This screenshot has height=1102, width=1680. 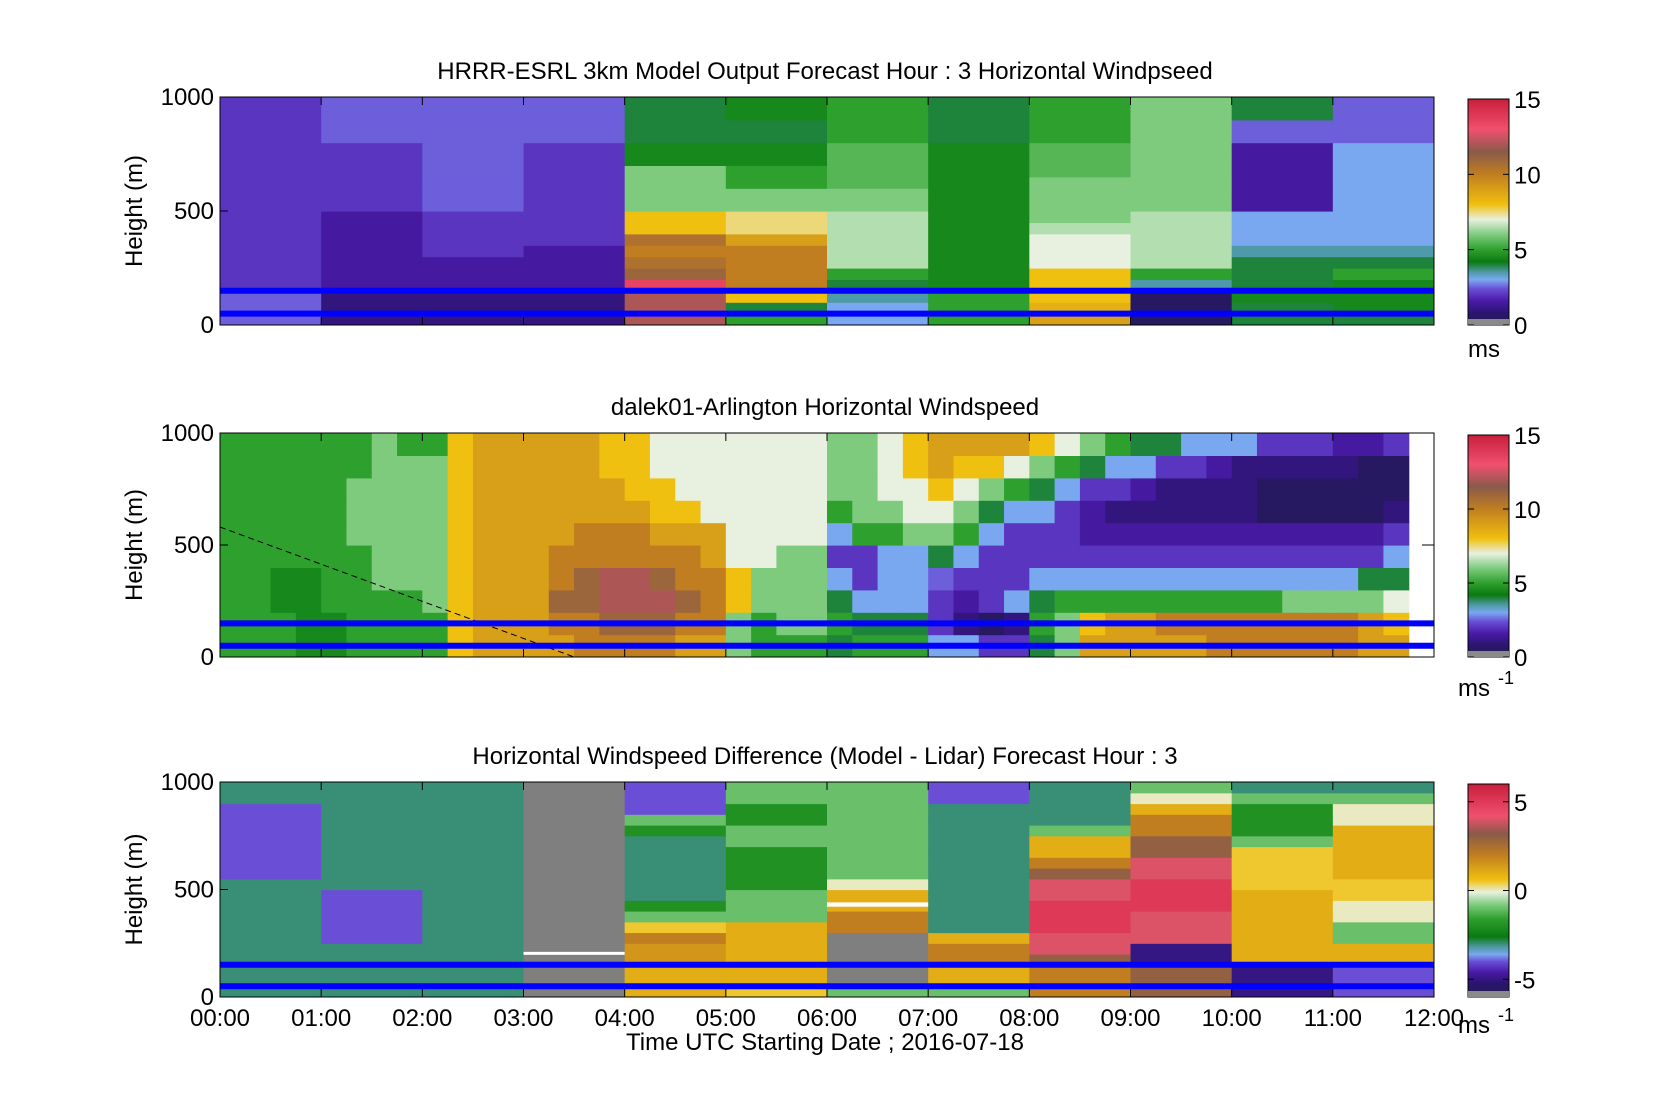 What do you see at coordinates (574, 953) in the screenshot?
I see `white-band` at bounding box center [574, 953].